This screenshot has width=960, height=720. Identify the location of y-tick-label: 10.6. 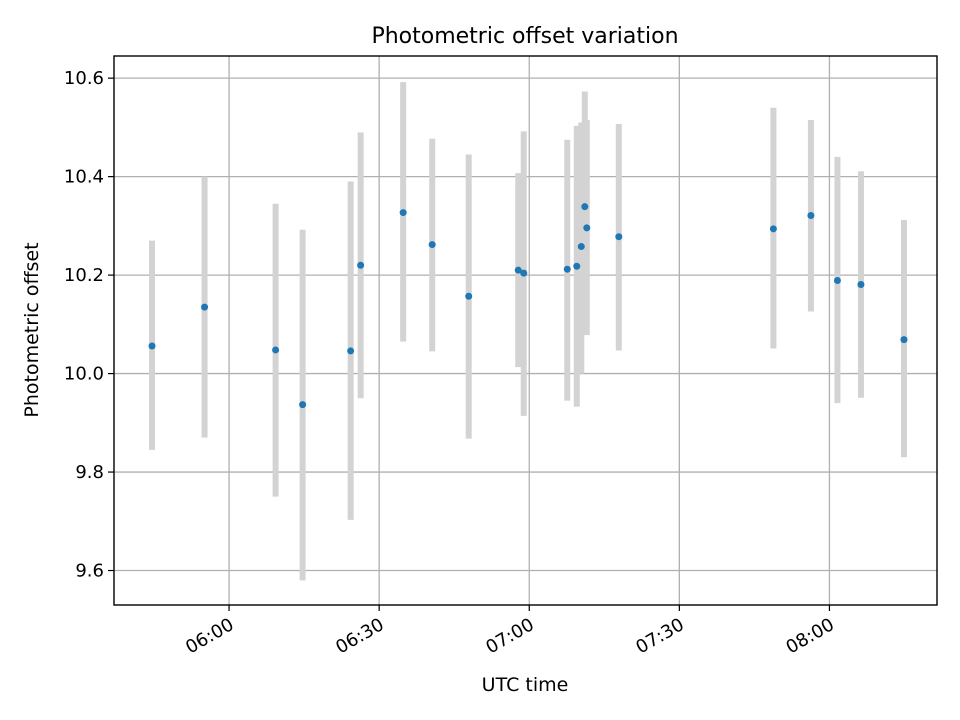
(84, 78).